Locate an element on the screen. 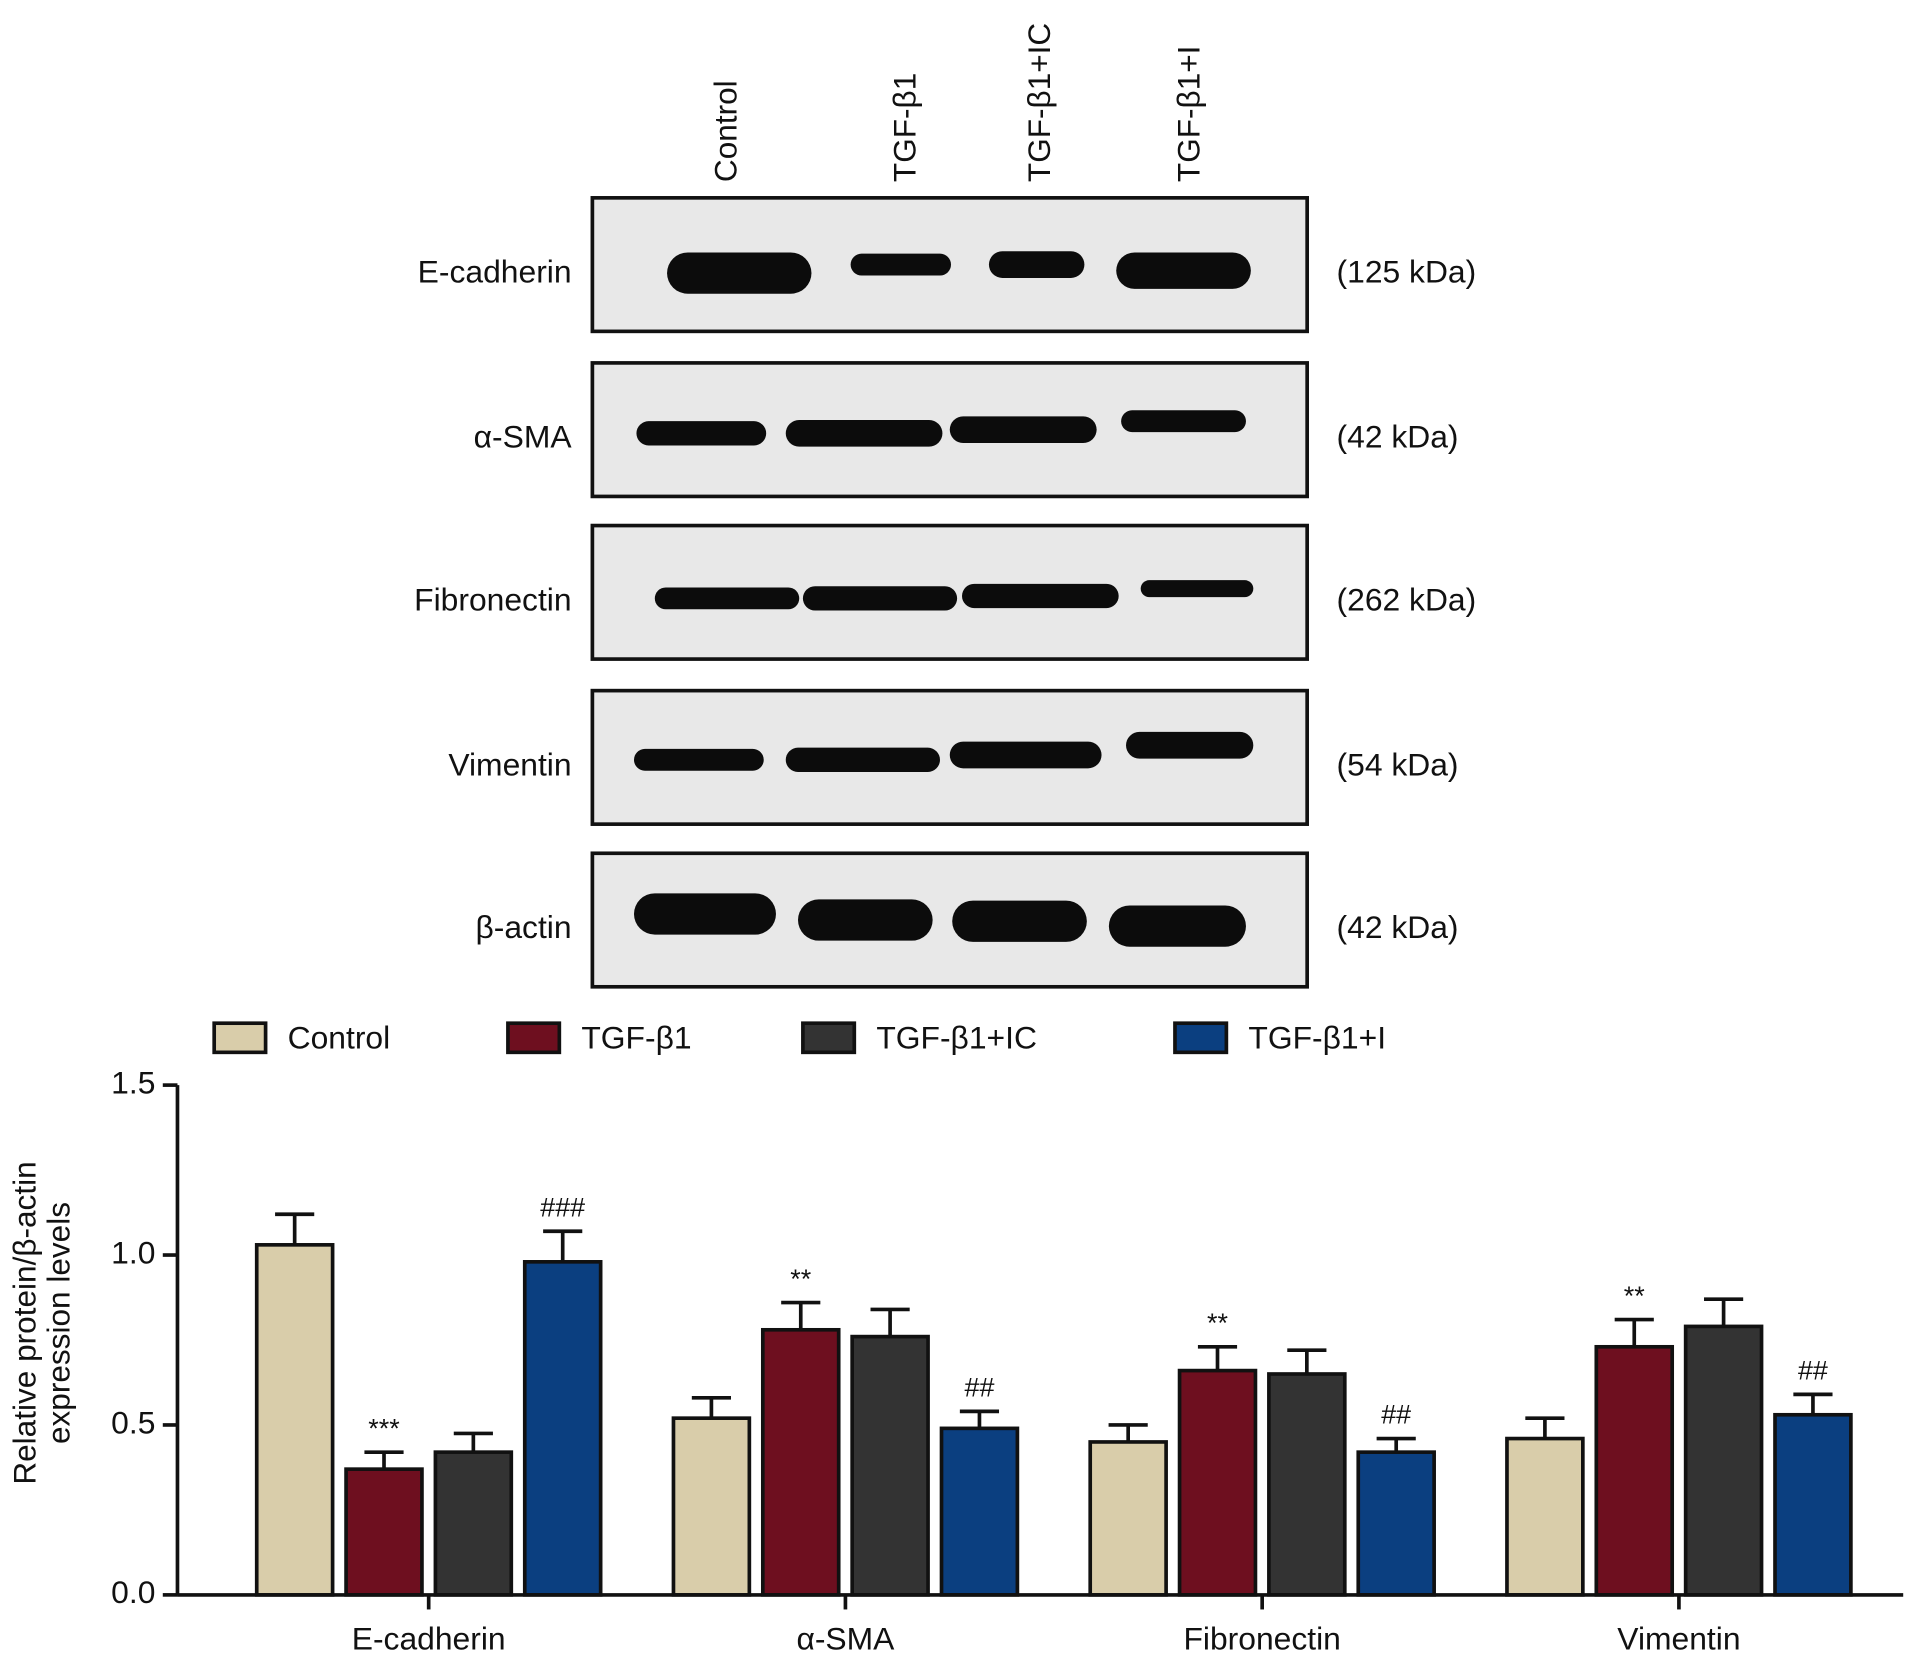 Image resolution: width=1913 pixels, height=1675 pixels. x-tick-label: α-SMA is located at coordinates (845, 1638).